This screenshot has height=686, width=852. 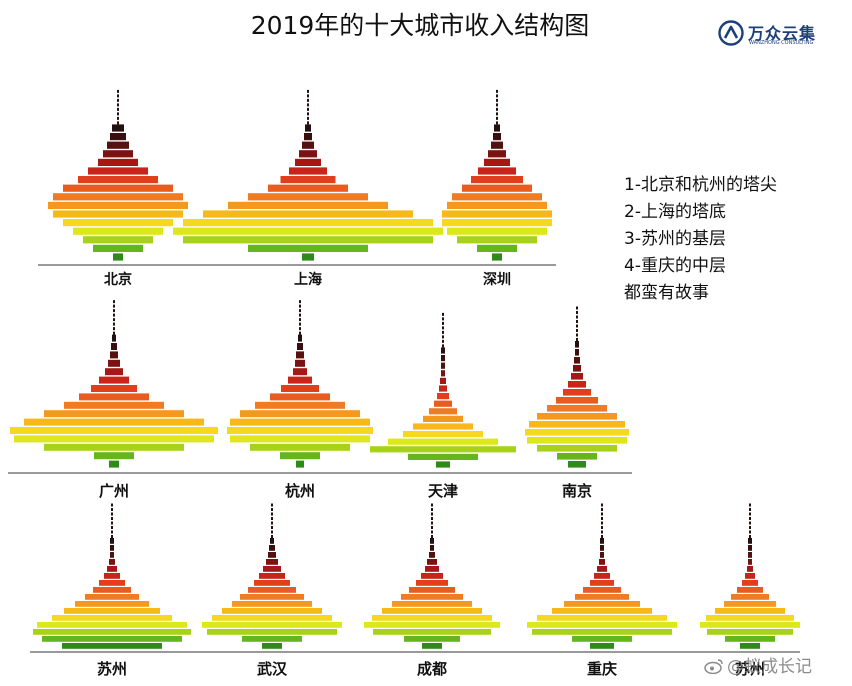 What do you see at coordinates (675, 239) in the screenshot?
I see `note-item: 3-苏州的基层` at bounding box center [675, 239].